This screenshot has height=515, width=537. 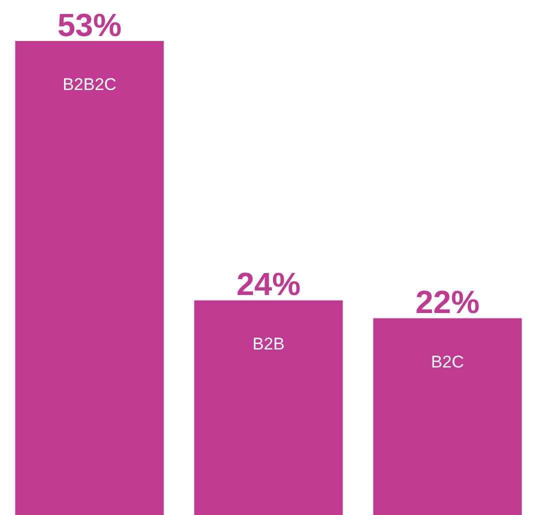 What do you see at coordinates (447, 362) in the screenshot?
I see `x-tick-label: B2C` at bounding box center [447, 362].